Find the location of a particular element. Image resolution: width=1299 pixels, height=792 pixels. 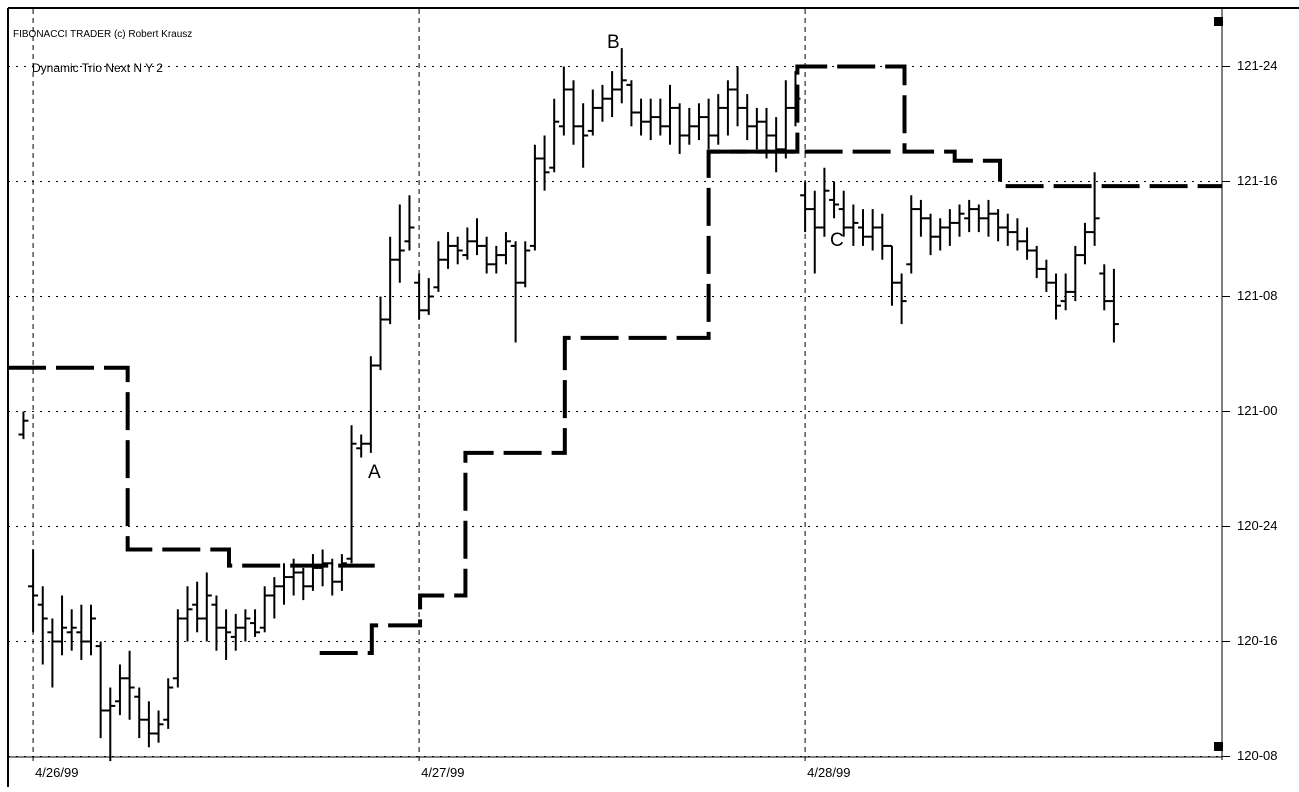

y-tick-label: 120-24 is located at coordinates (1257, 525).